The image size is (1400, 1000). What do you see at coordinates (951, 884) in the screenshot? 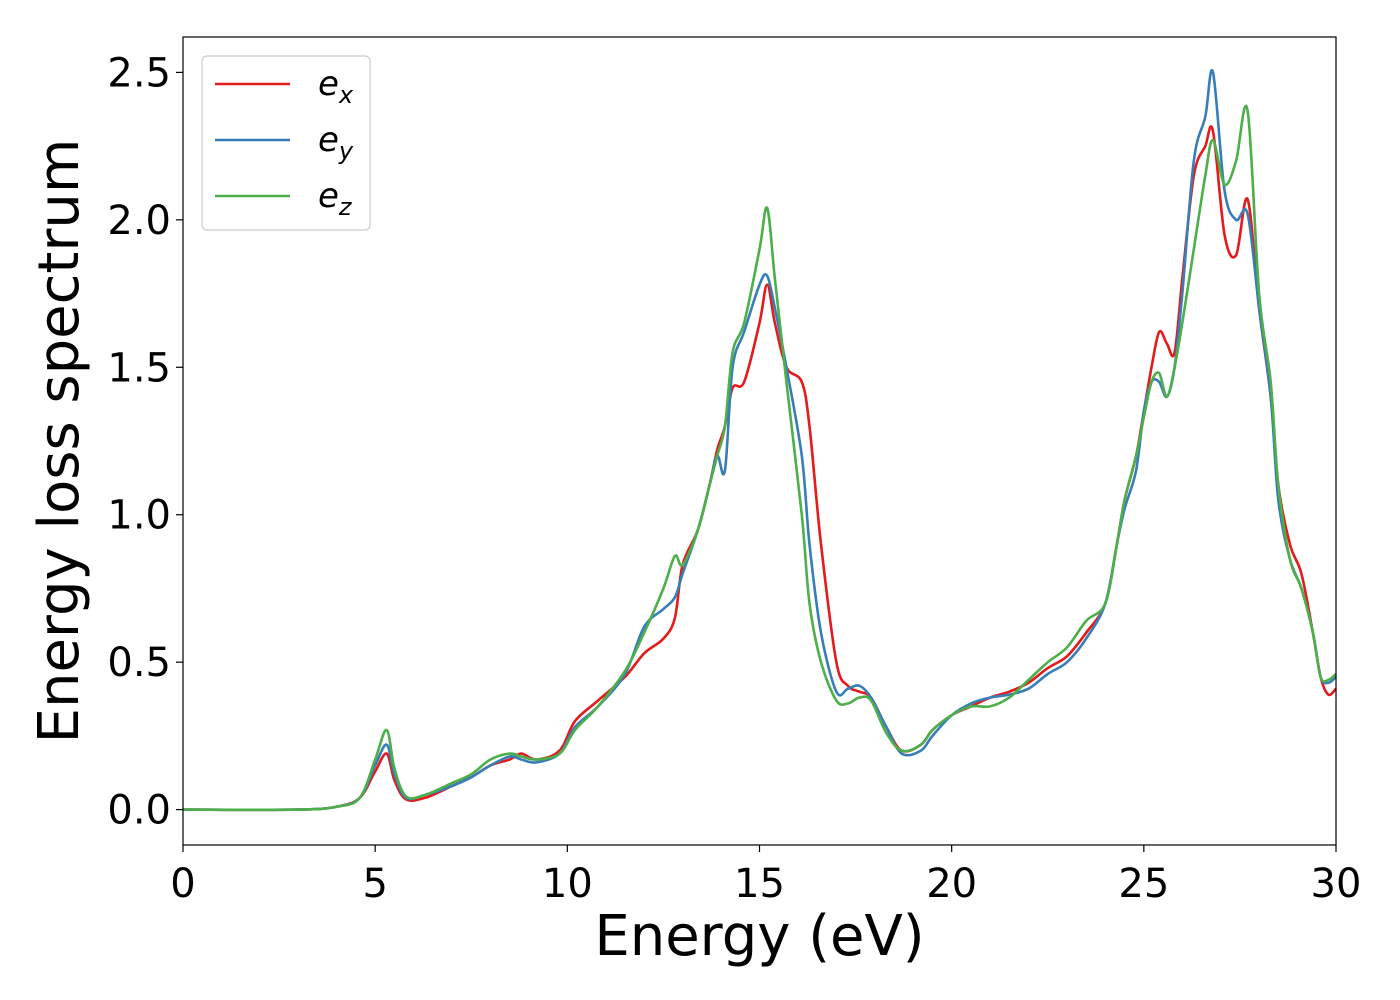
I see `x-tick-label: 20` at bounding box center [951, 884].